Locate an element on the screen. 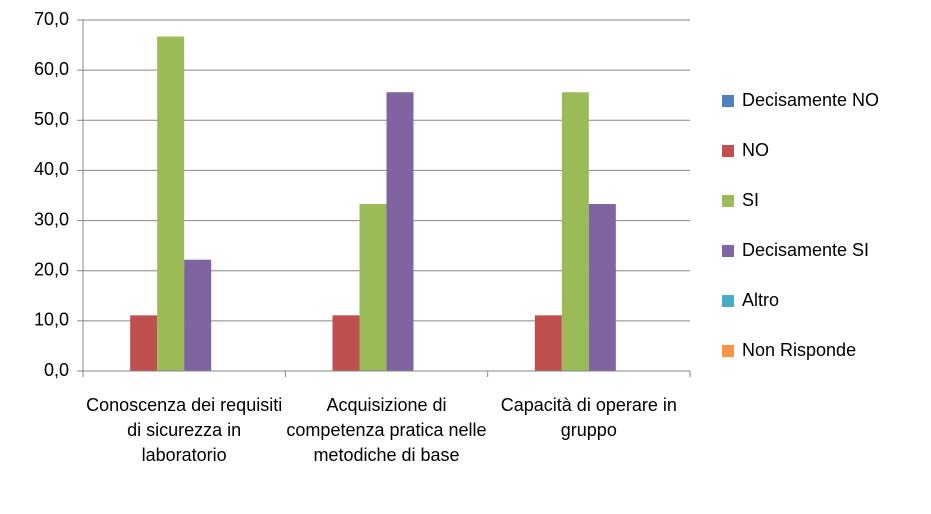  y-tick-label: 10,0 is located at coordinates (51, 320).